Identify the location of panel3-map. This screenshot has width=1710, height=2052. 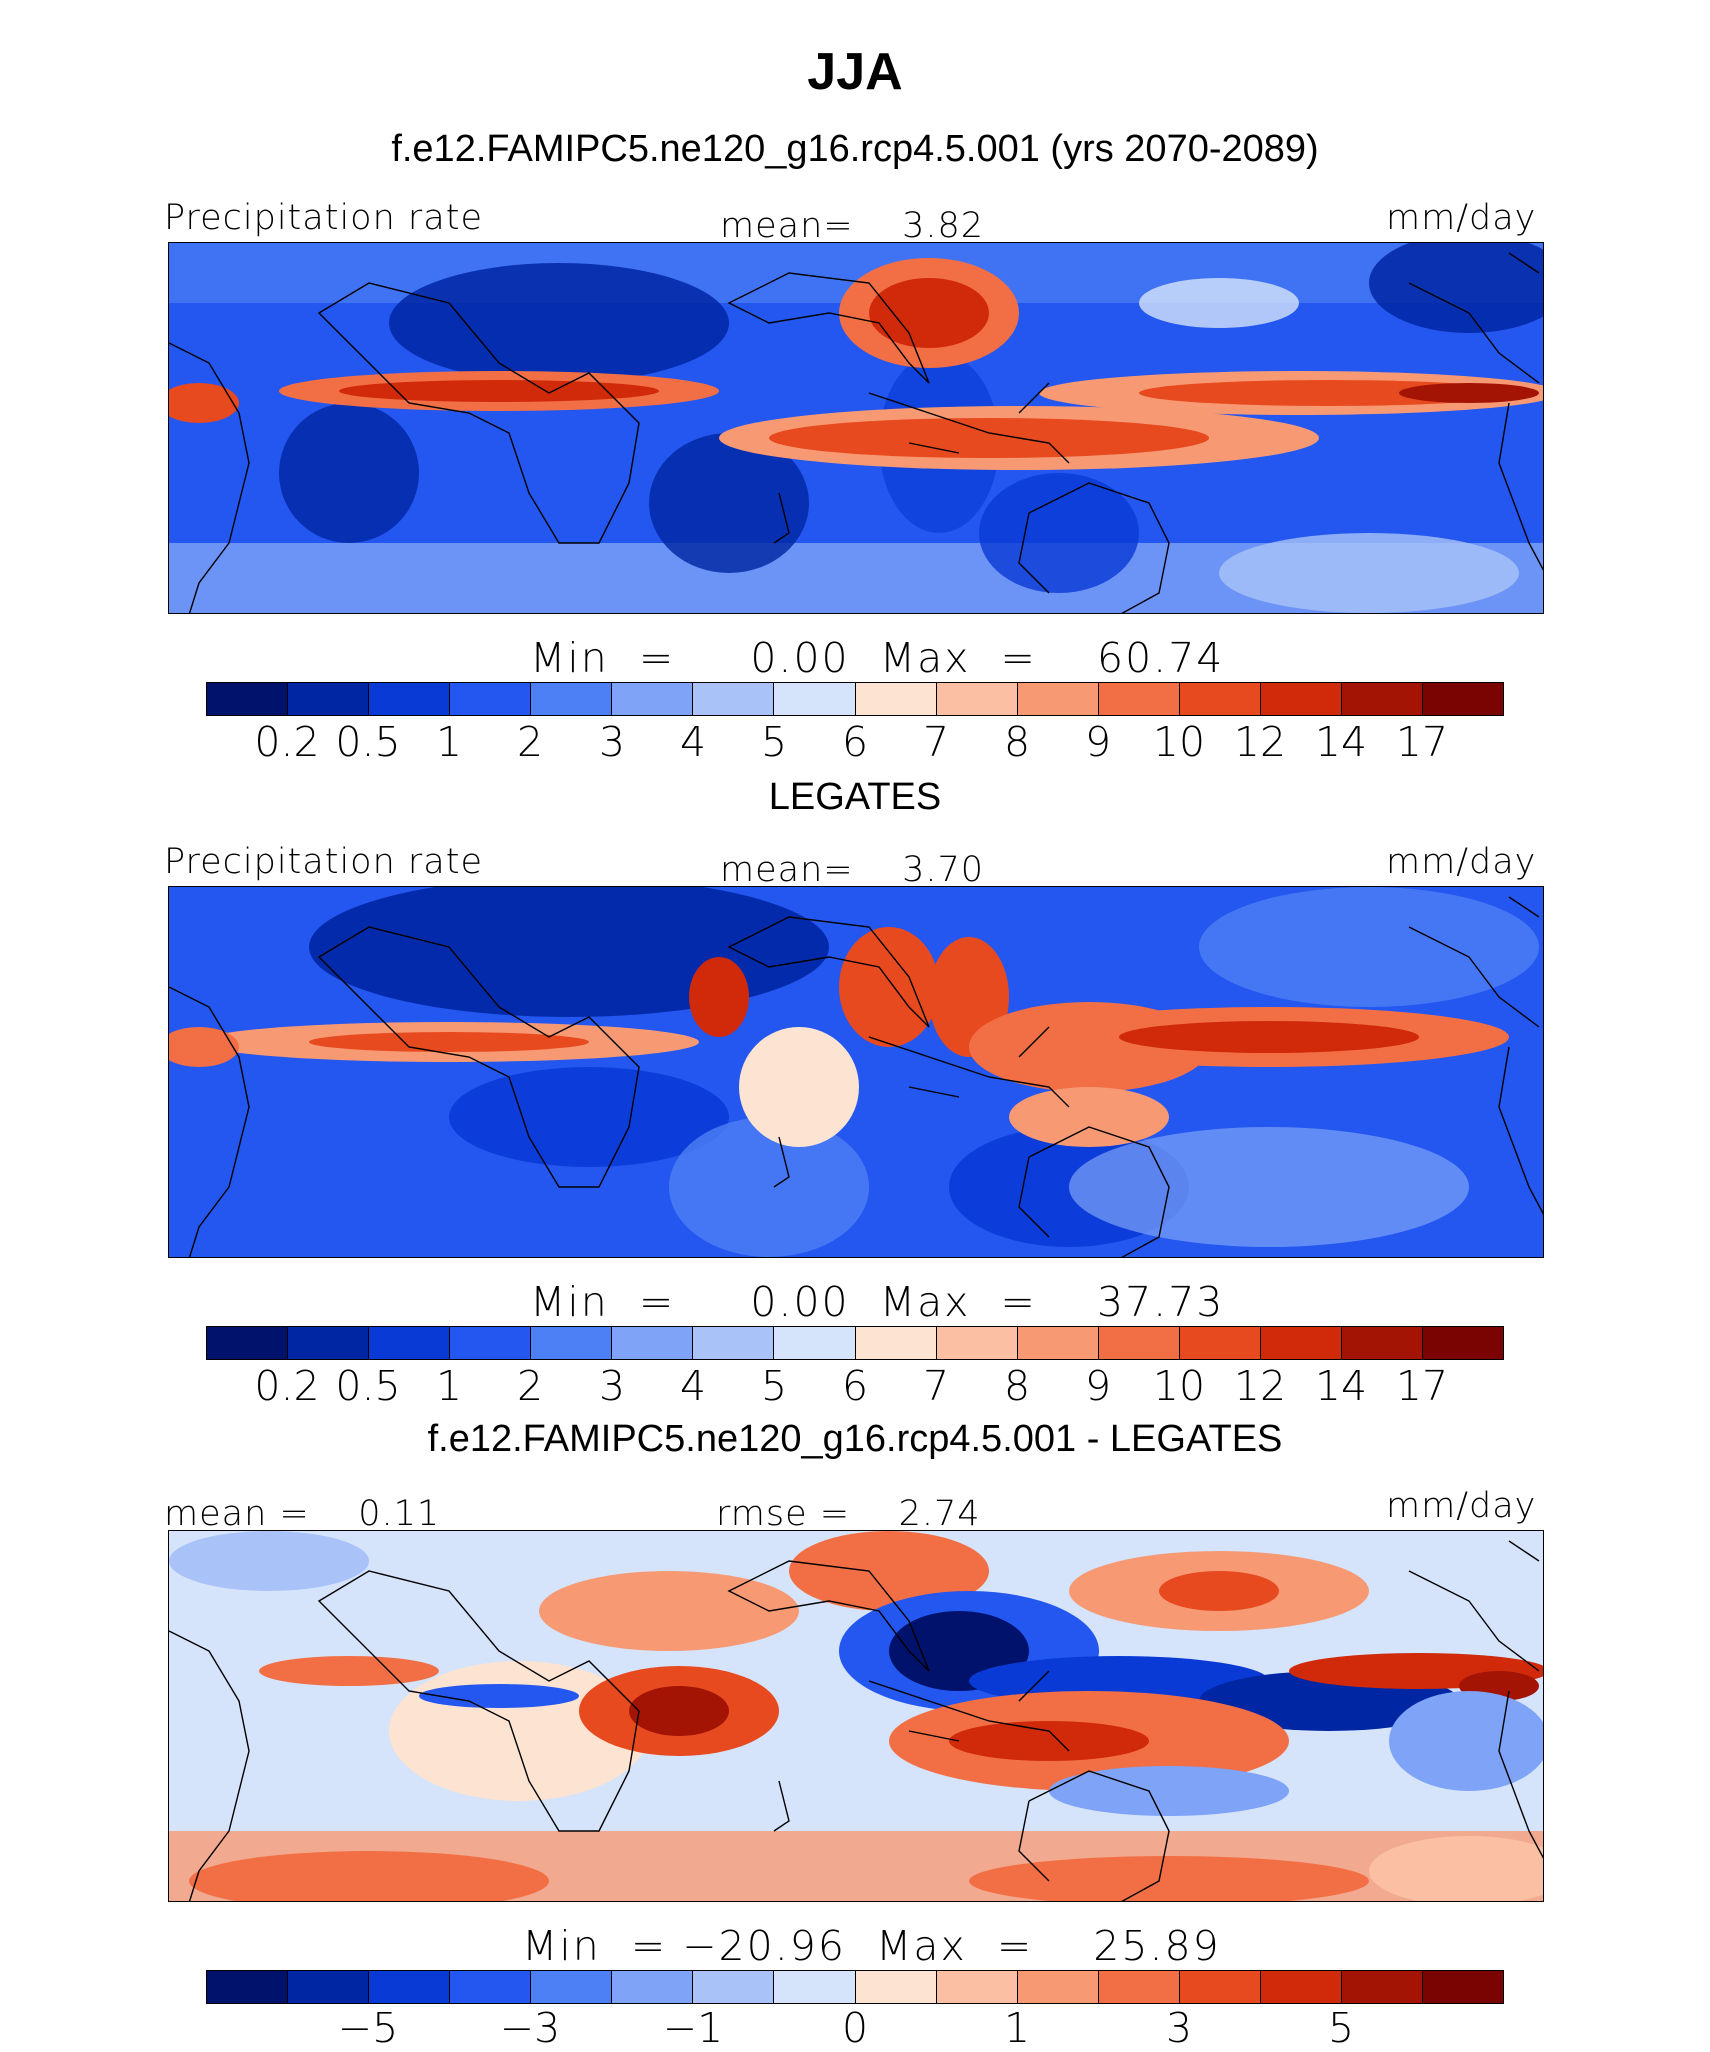
(856, 1716).